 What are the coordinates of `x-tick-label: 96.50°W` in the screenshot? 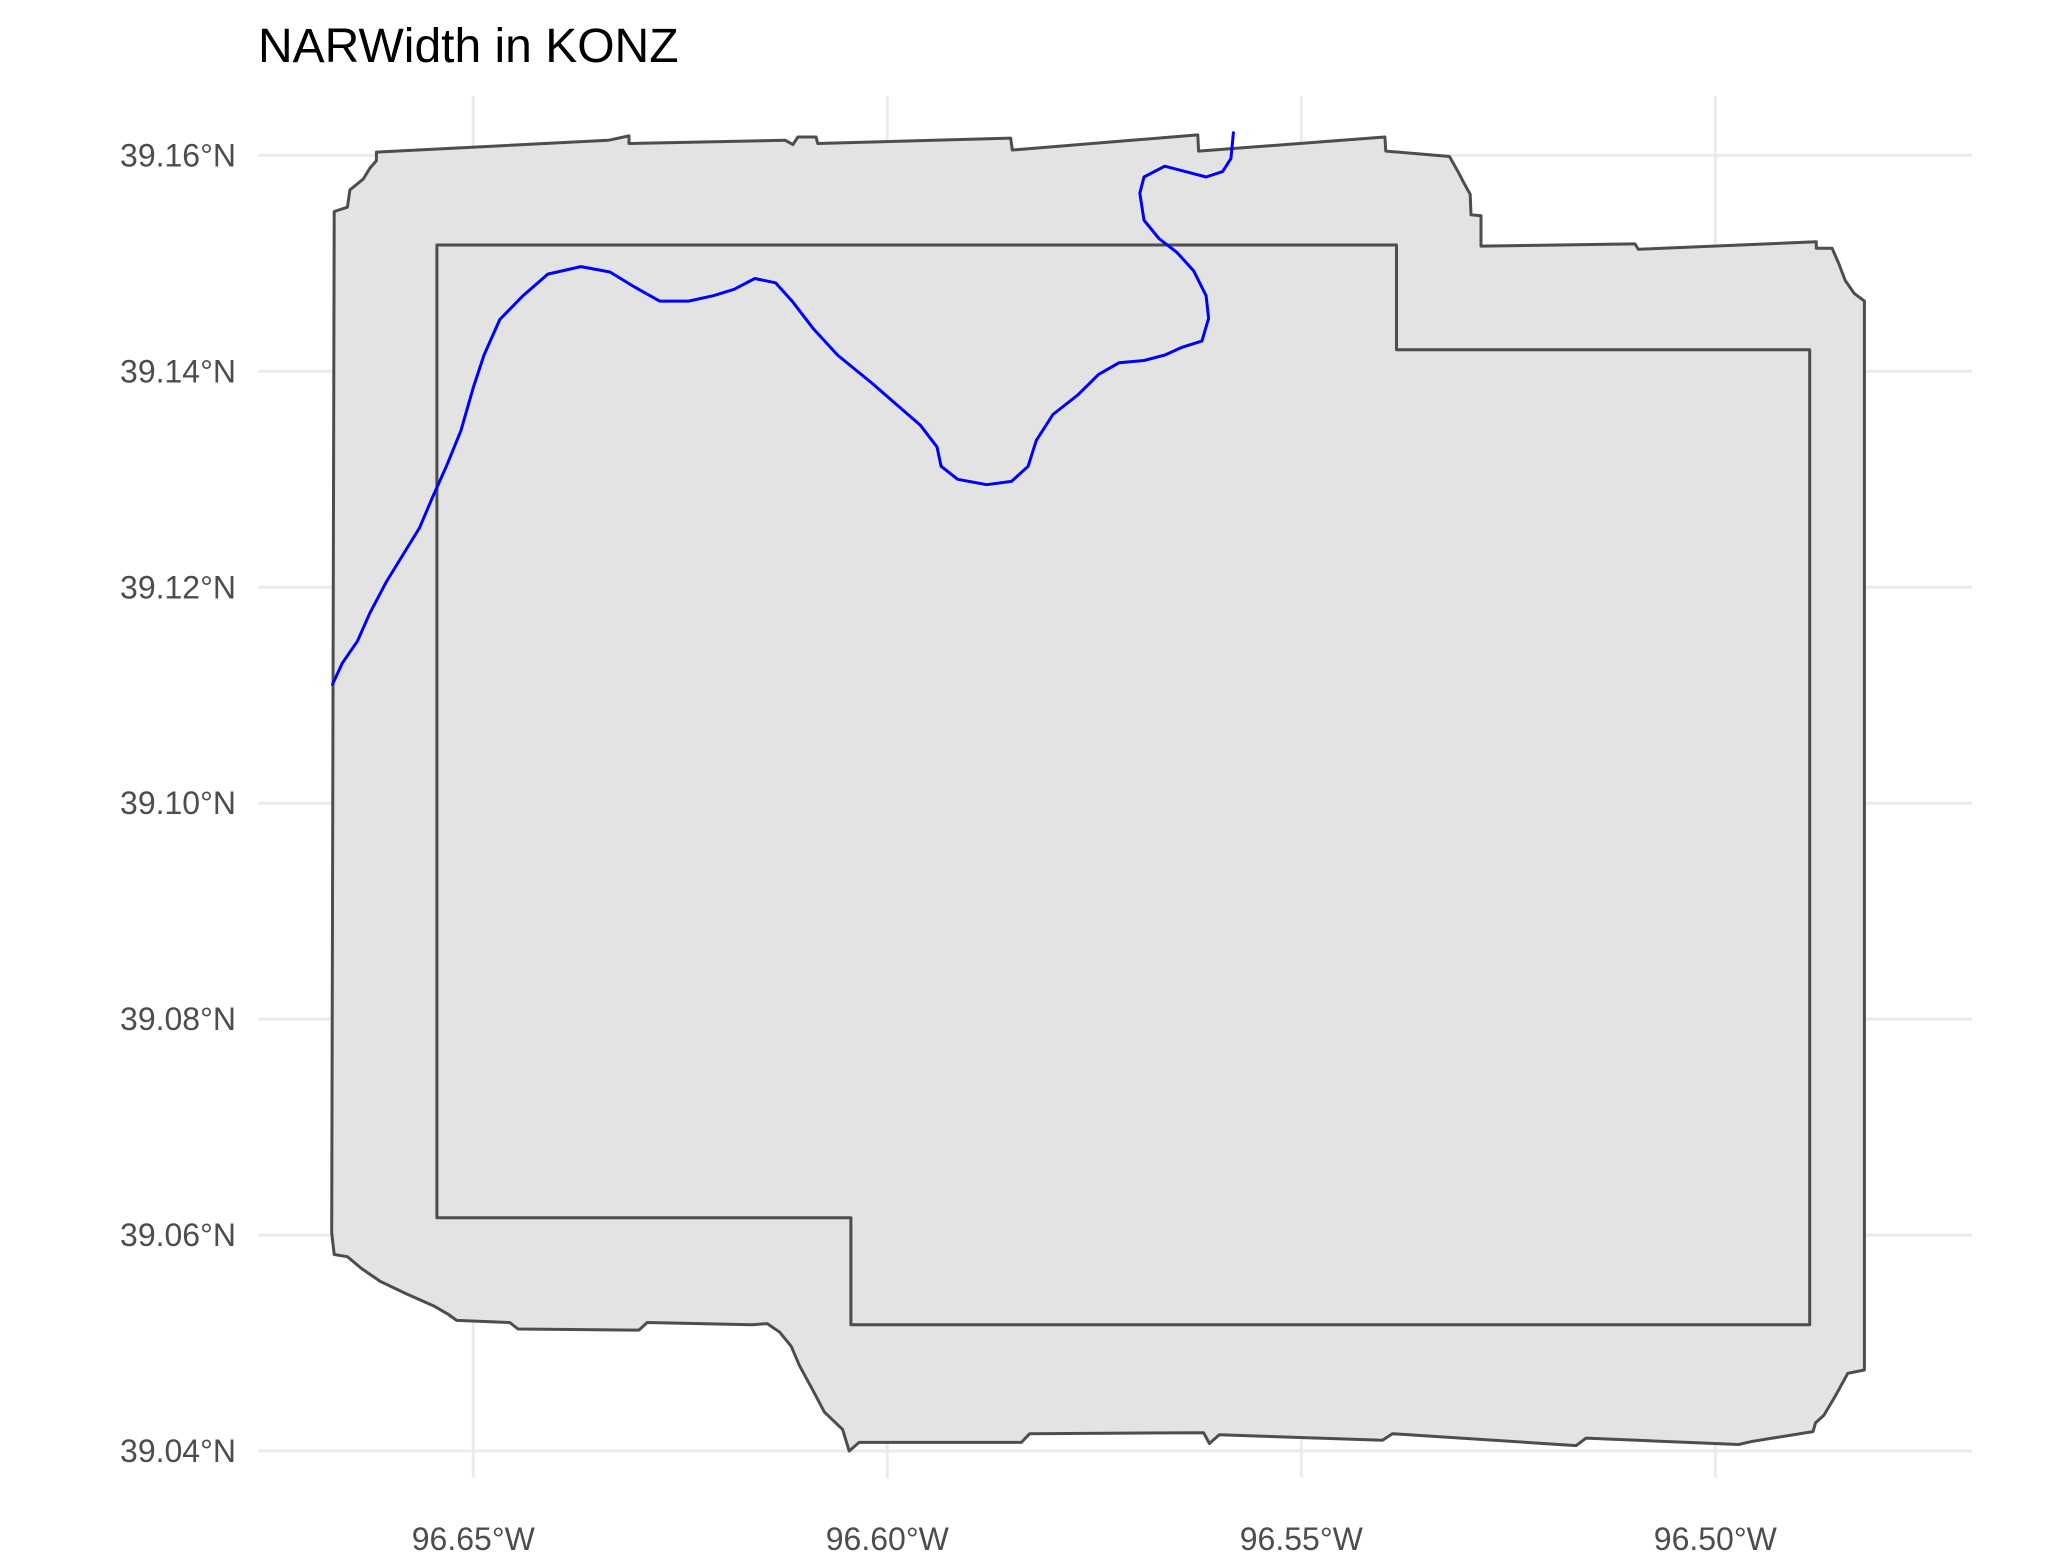 It's located at (1716, 1539).